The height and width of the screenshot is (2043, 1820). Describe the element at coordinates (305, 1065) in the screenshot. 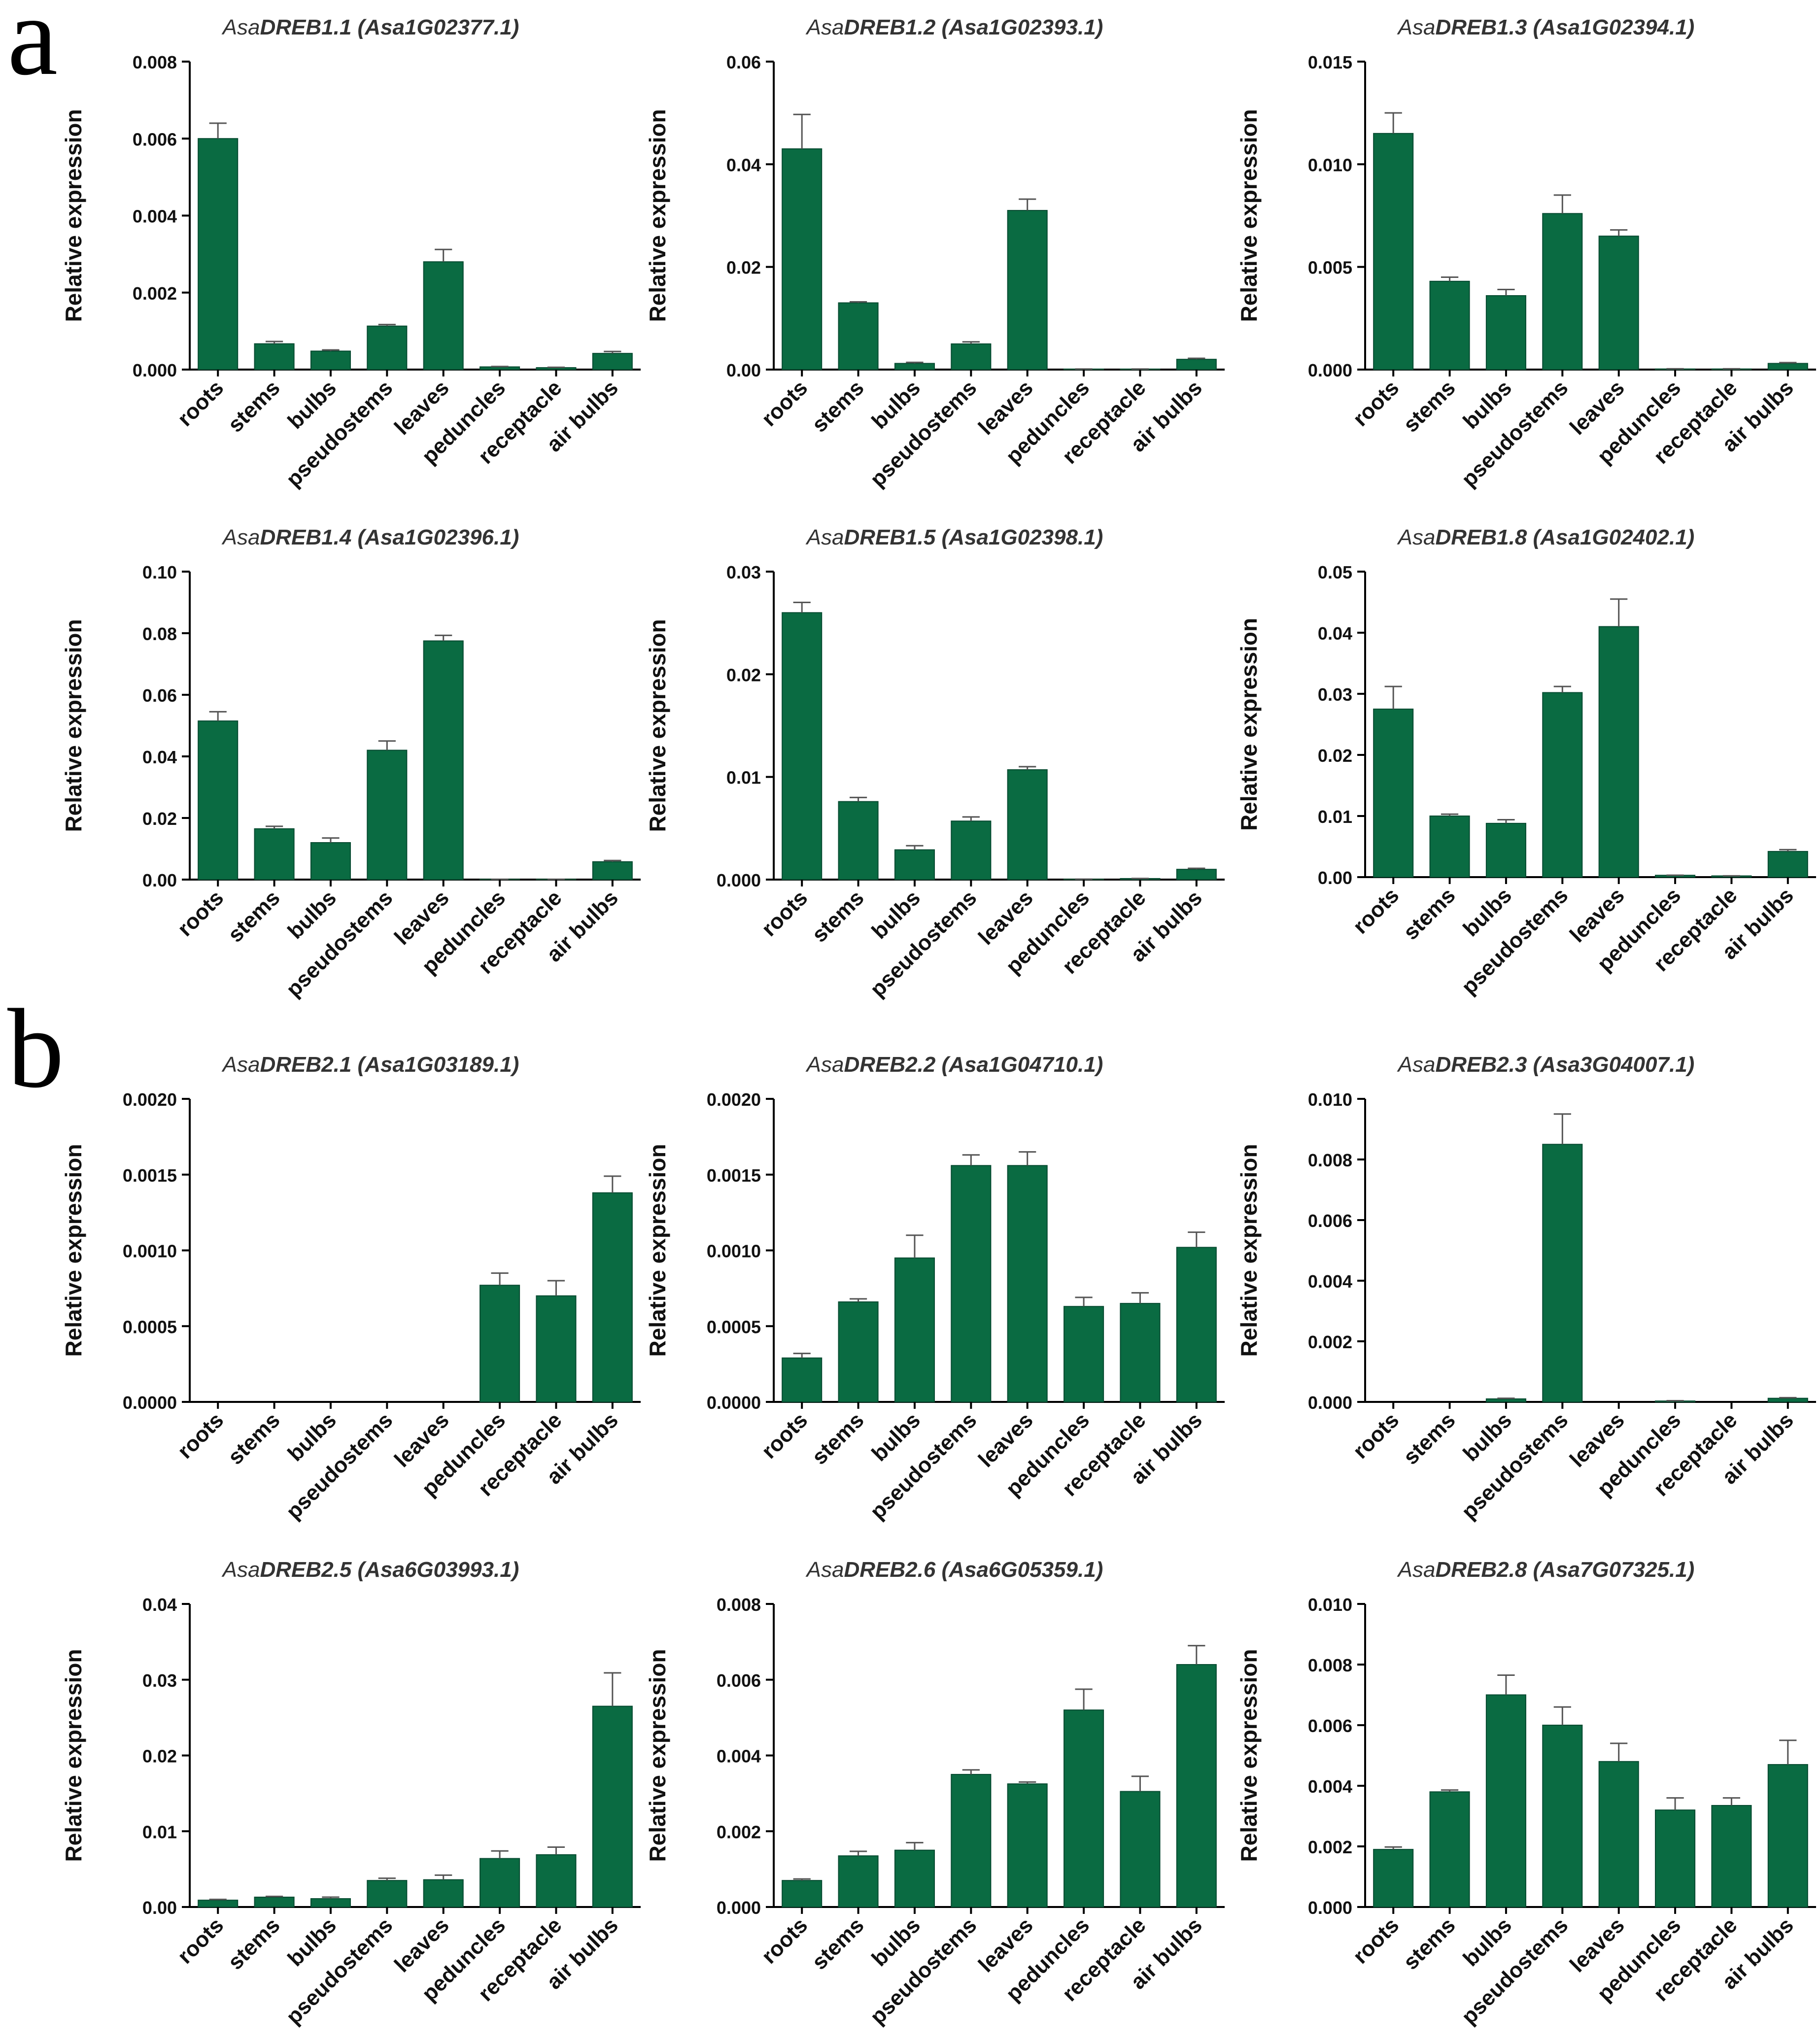

I see `chart-title-gene: DREB2.1` at that location.